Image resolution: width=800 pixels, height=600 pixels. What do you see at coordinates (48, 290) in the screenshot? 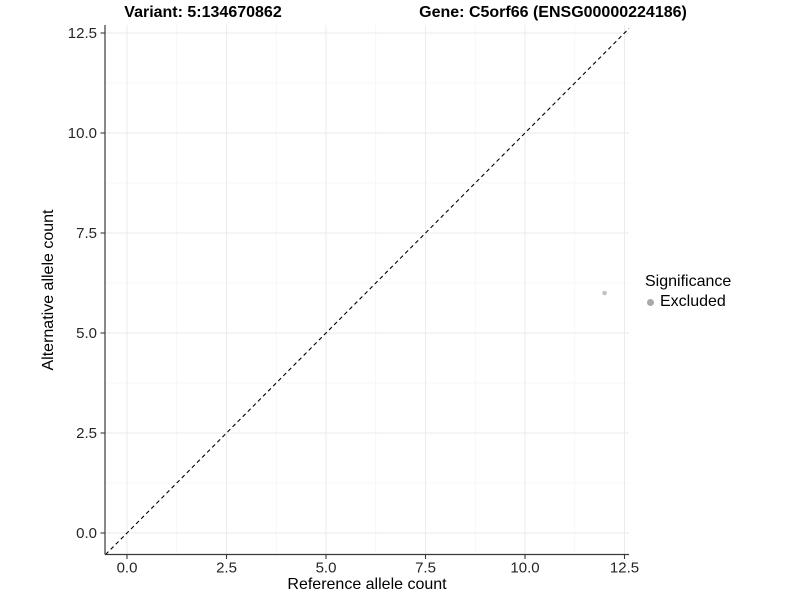
I see `y-axis-title: Alternative allele count` at bounding box center [48, 290].